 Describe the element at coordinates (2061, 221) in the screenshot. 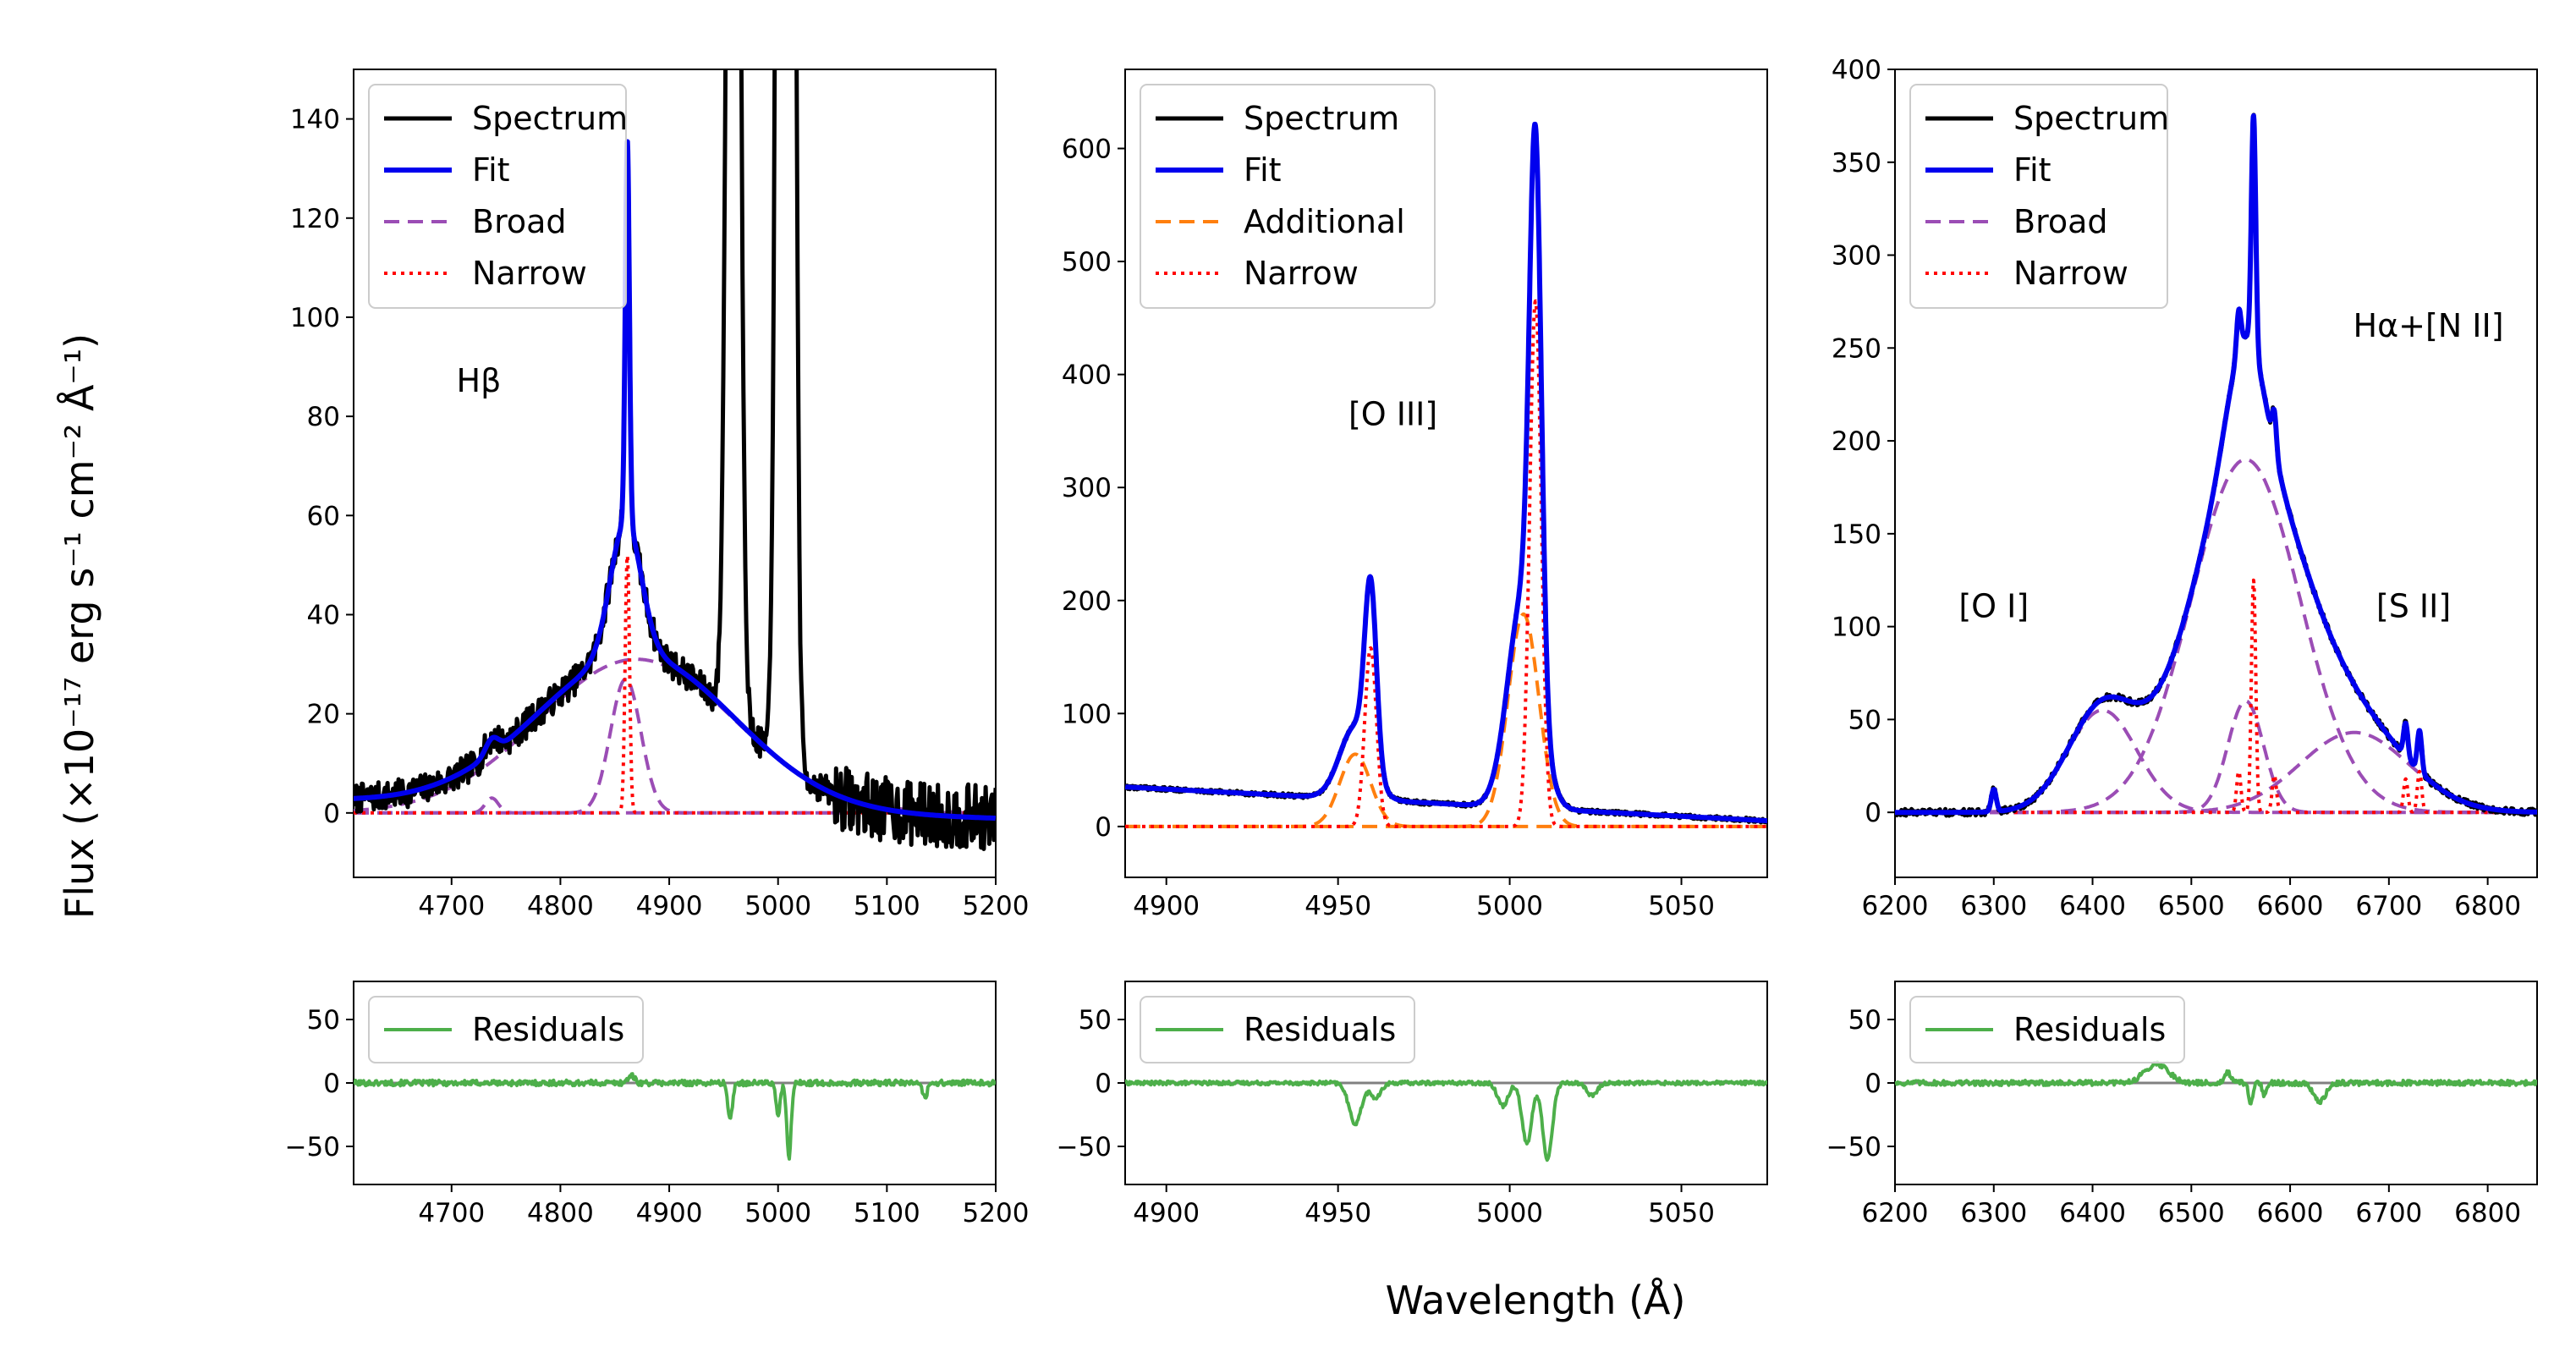

I see `halpha-legend-label: Broad` at that location.